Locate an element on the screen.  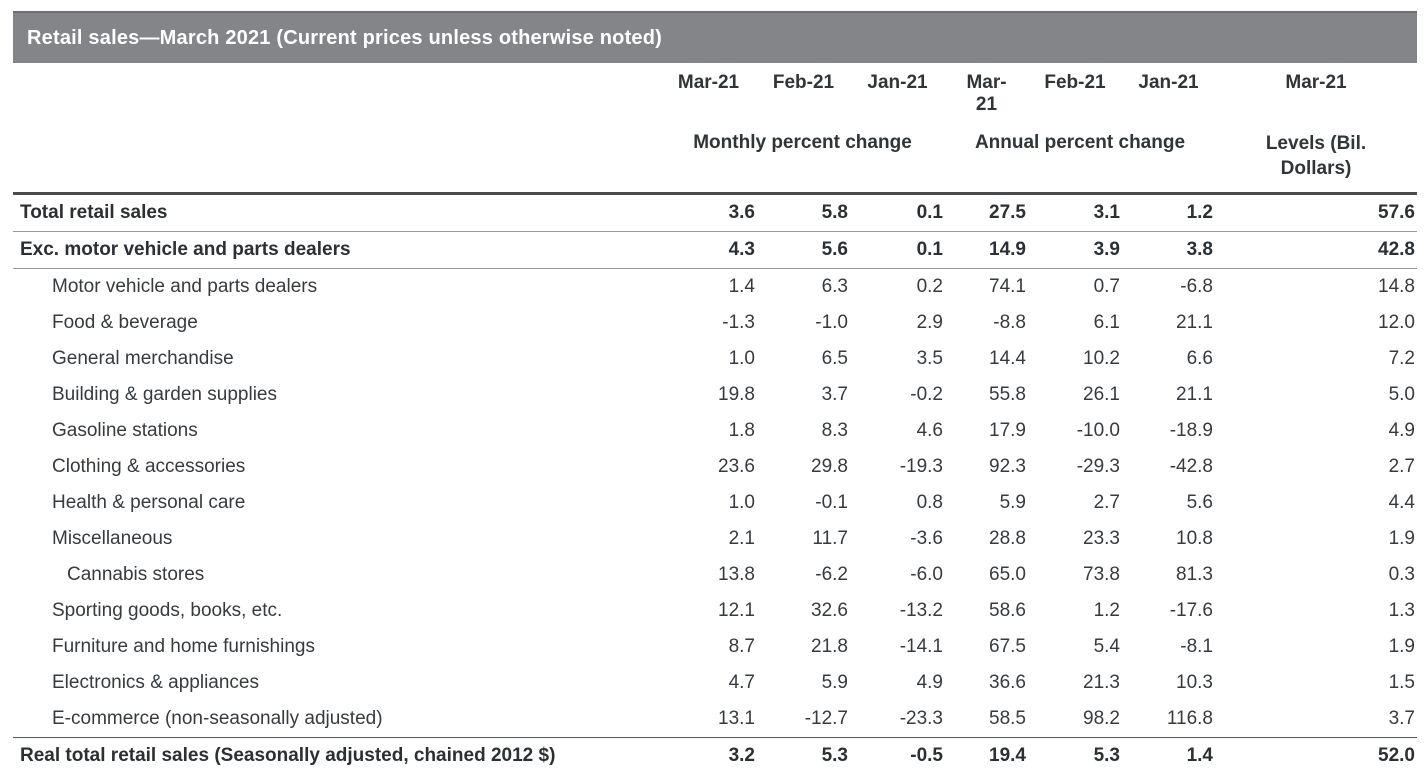
value-cell: 2.1 is located at coordinates (741, 538).